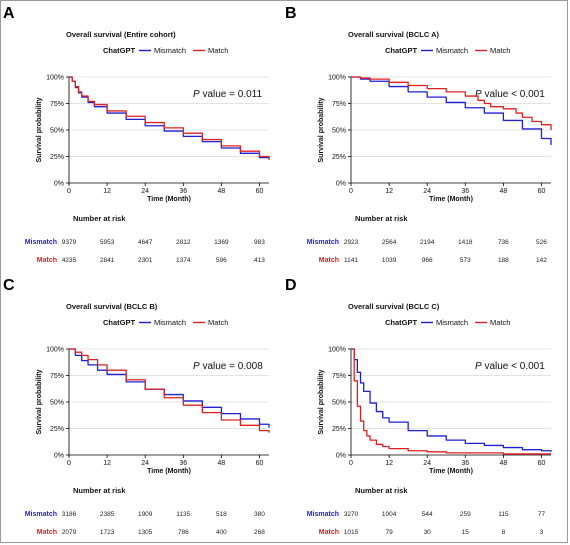 The height and width of the screenshot is (545, 570). I want to click on chart-title: Overall survival (BCLC A), so click(394, 34).